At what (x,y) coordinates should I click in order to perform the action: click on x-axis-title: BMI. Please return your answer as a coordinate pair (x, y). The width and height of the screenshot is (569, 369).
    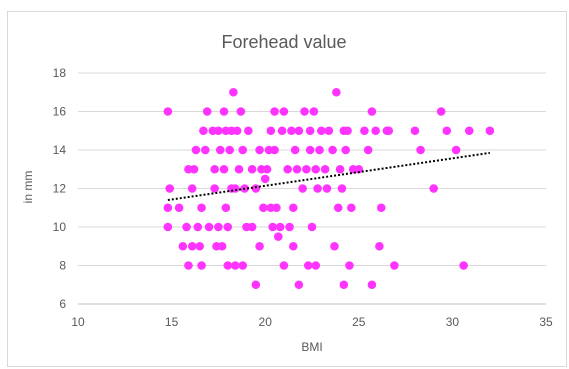
    Looking at the image, I should click on (311, 347).